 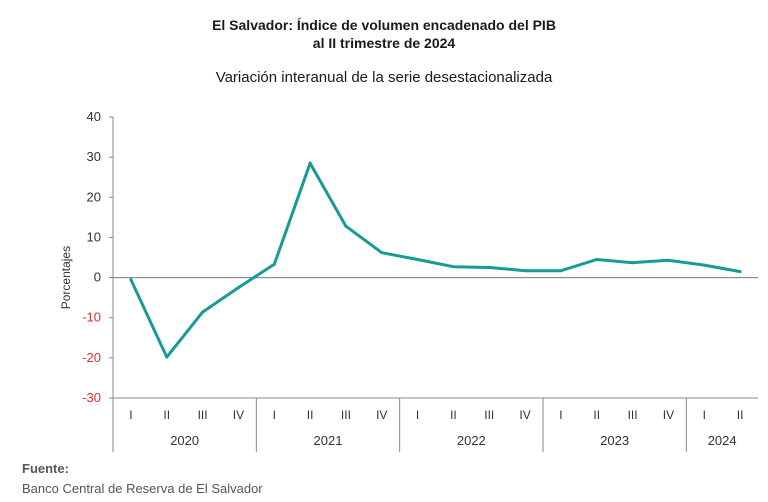 I want to click on y-axis-label: Porcentajes, so click(x=66, y=277).